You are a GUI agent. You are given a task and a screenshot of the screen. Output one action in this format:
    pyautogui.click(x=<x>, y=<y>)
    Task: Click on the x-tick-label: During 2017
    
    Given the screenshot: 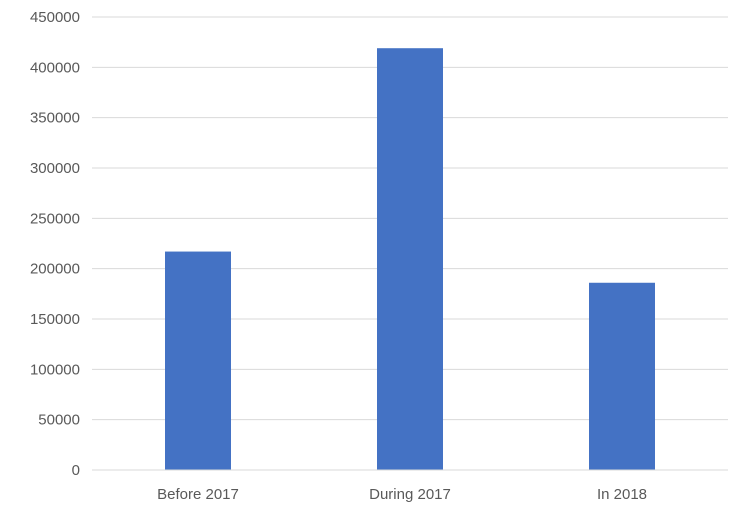 What is the action you would take?
    pyautogui.click(x=410, y=494)
    